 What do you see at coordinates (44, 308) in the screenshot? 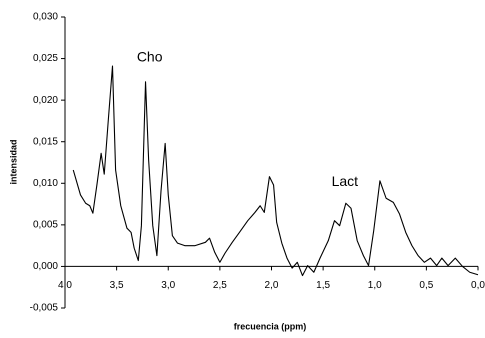
I see `y-tick-label: -0,005` at bounding box center [44, 308].